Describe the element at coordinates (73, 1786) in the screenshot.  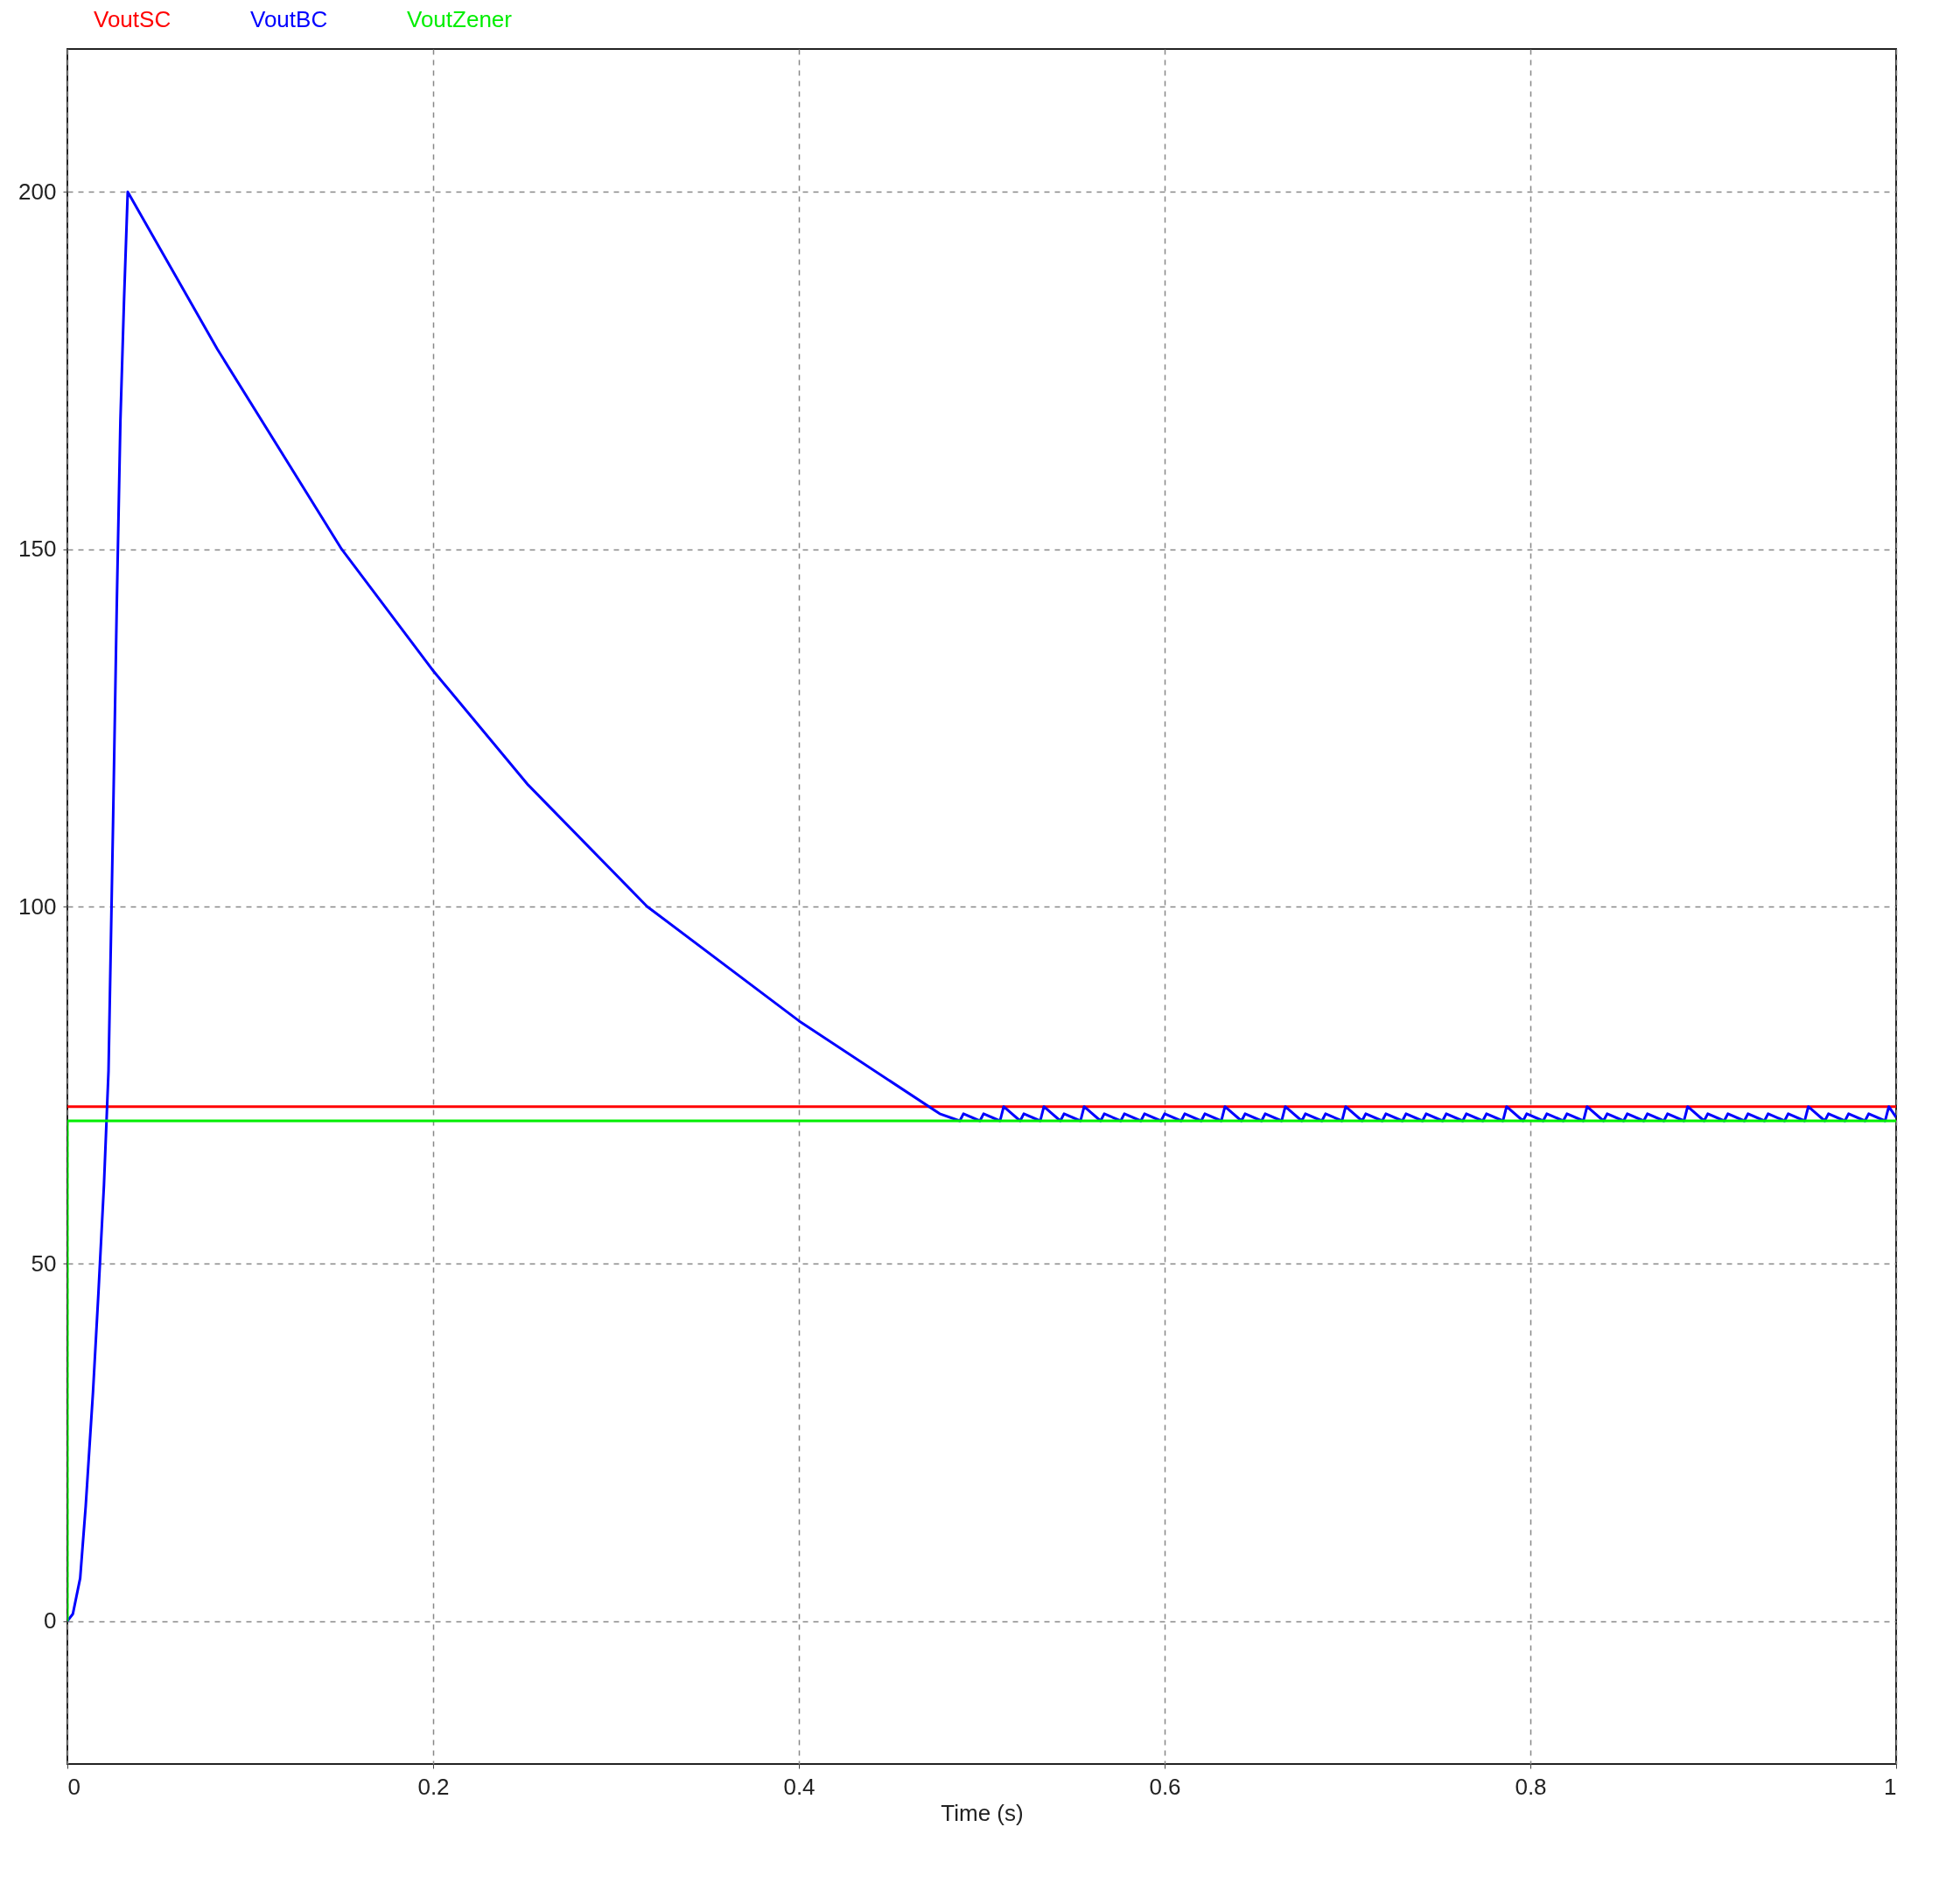
I see `x-tick-label: 0` at that location.